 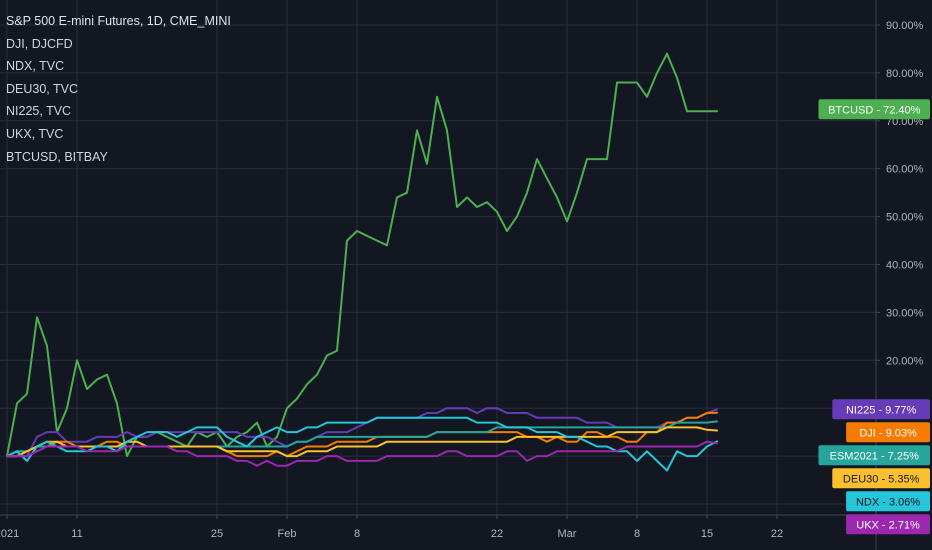 What do you see at coordinates (57, 156) in the screenshot?
I see `legend-item-btcusd: BTCUSD, BITBAY` at bounding box center [57, 156].